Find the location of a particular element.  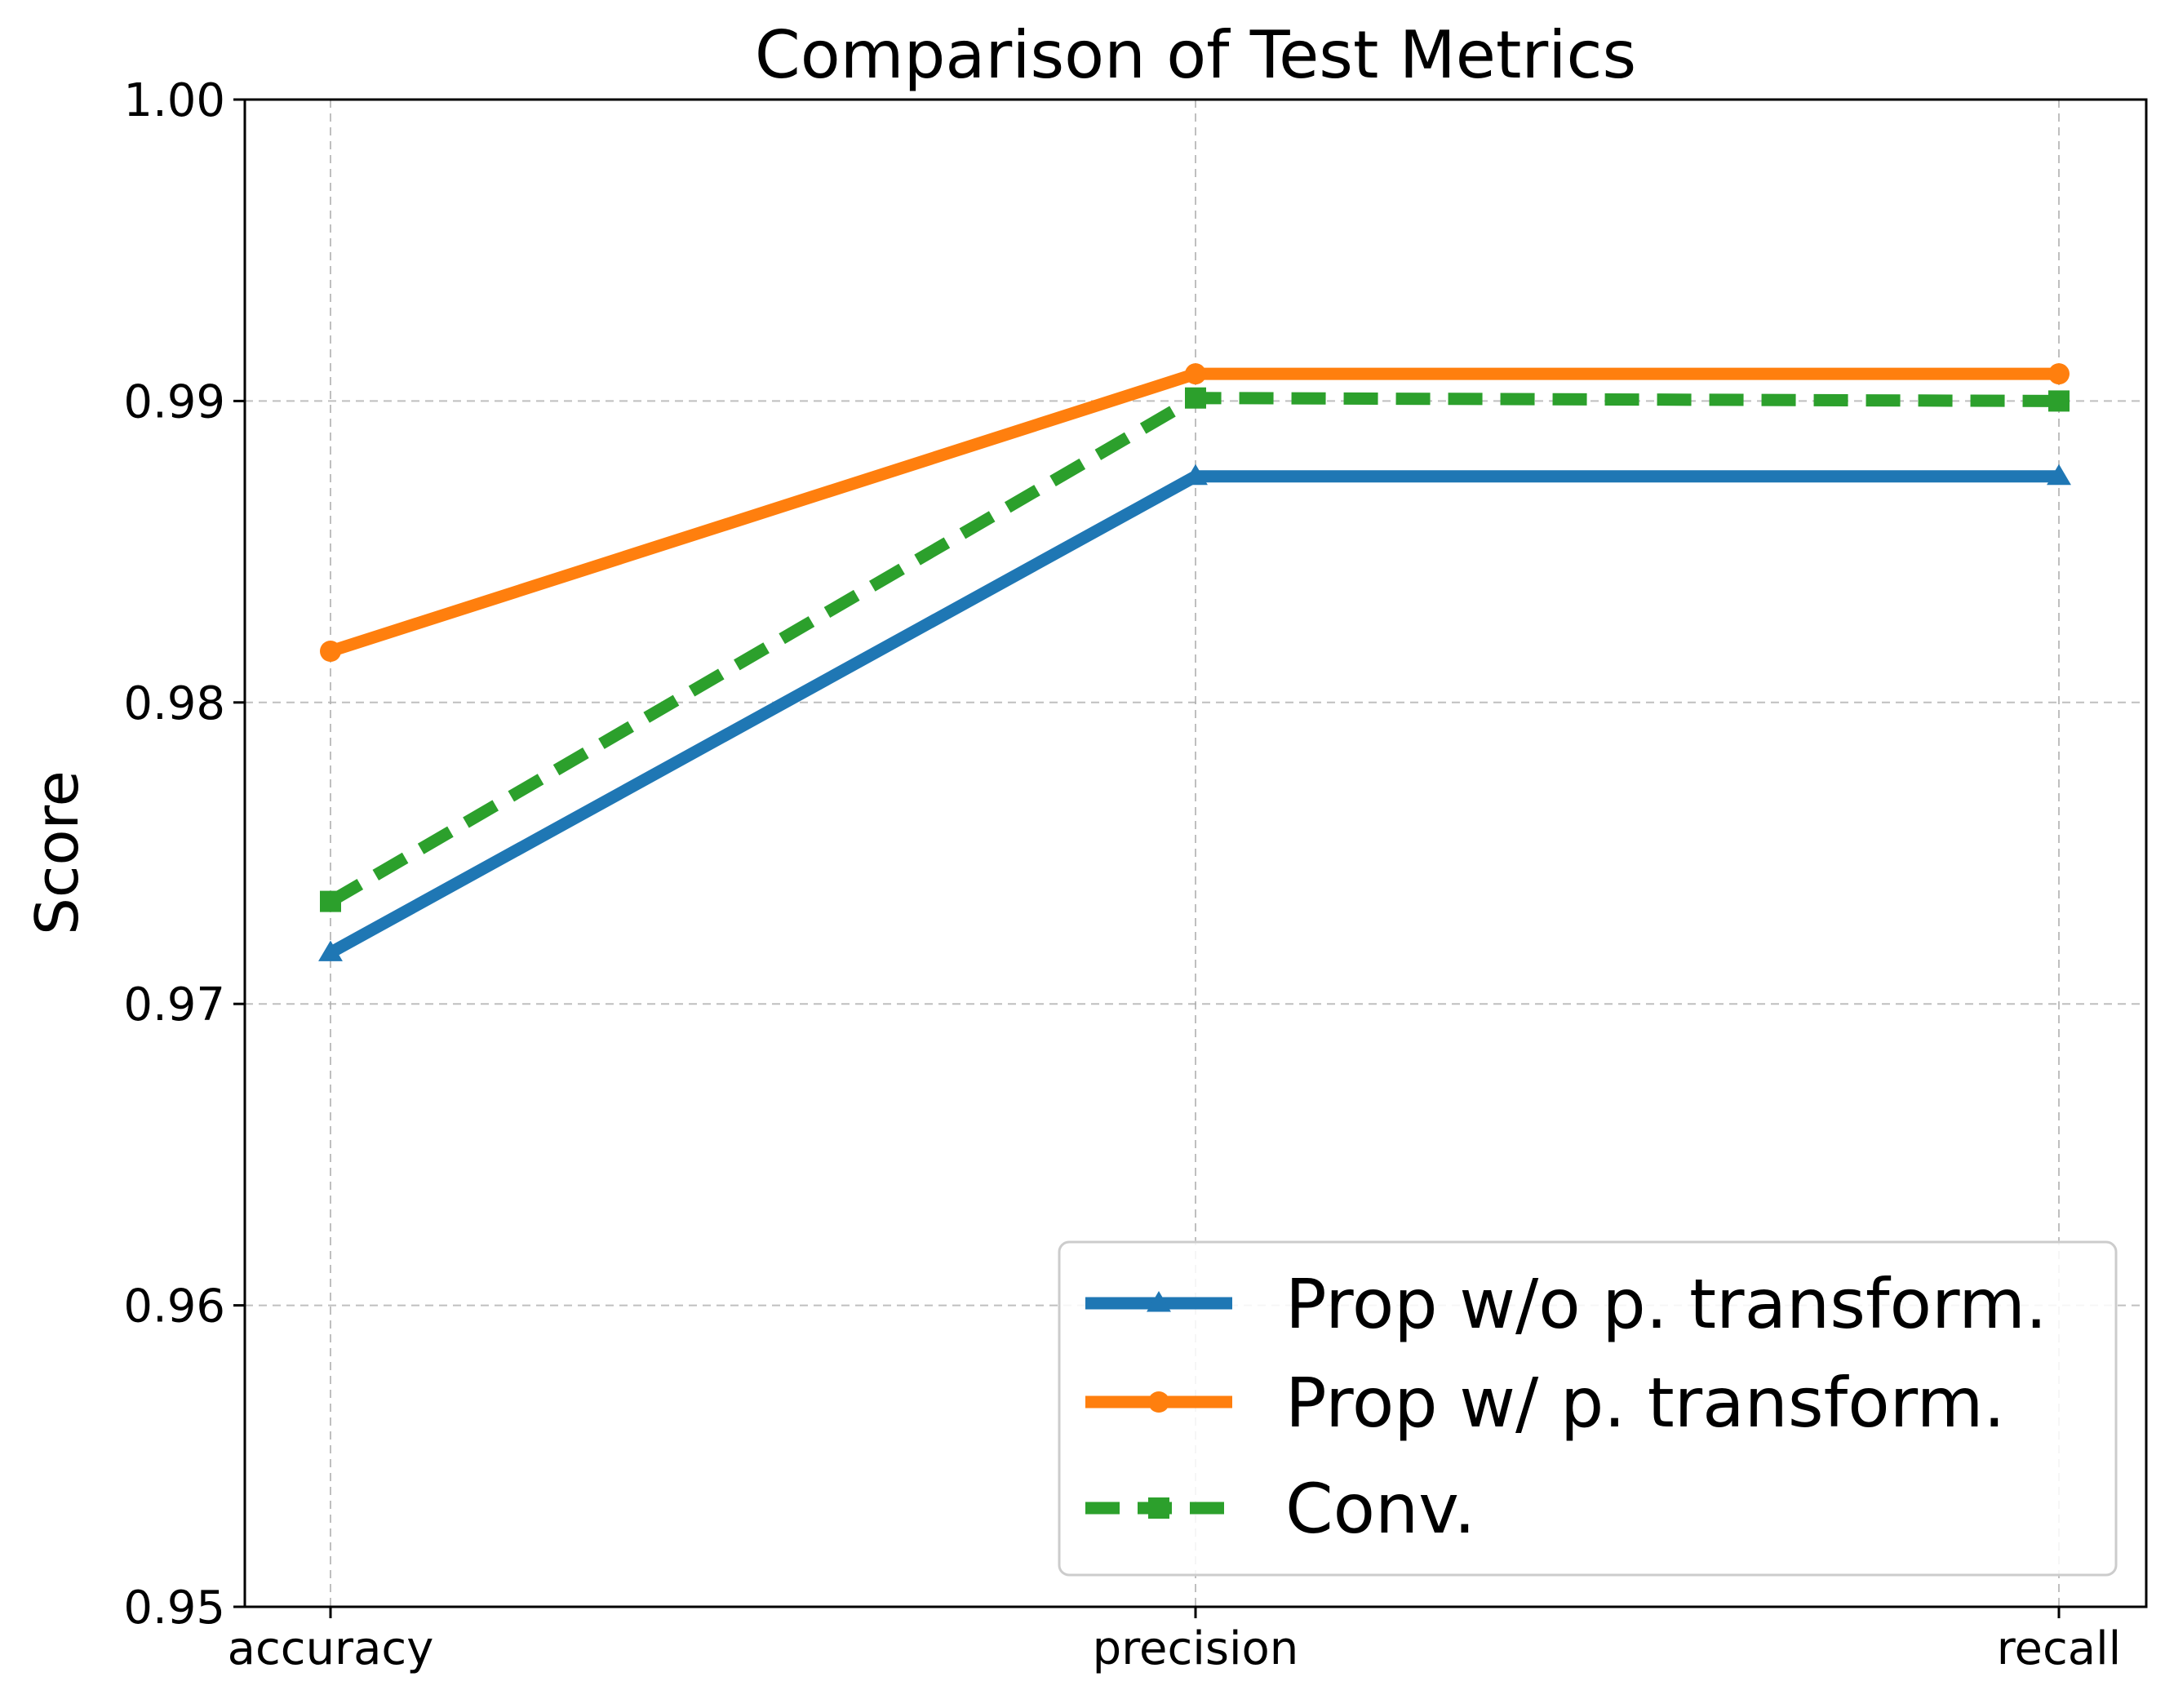

x-tick-label: precision is located at coordinates (1196, 1649).